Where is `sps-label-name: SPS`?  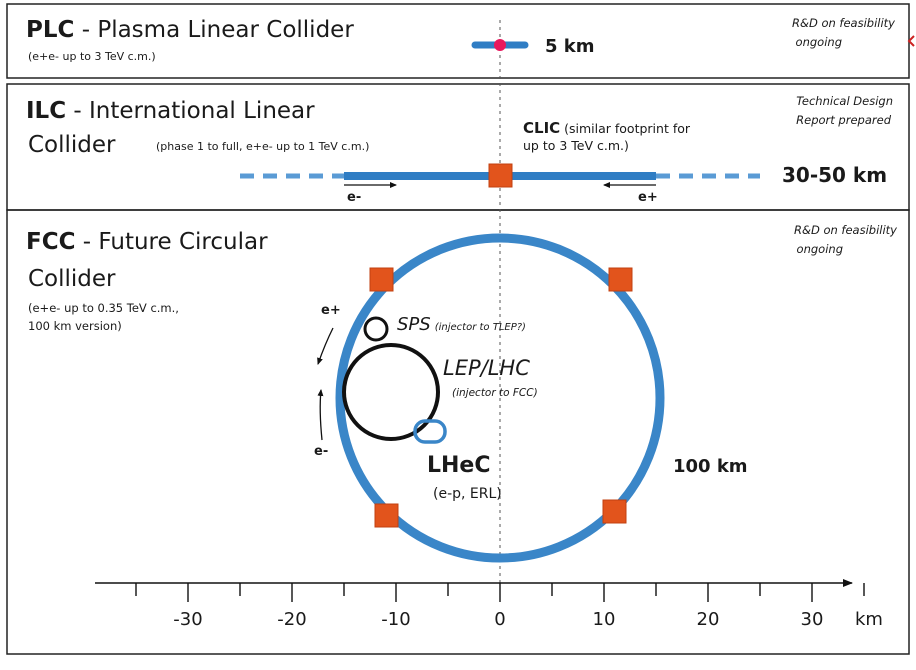 sps-label-name: SPS is located at coordinates (414, 324).